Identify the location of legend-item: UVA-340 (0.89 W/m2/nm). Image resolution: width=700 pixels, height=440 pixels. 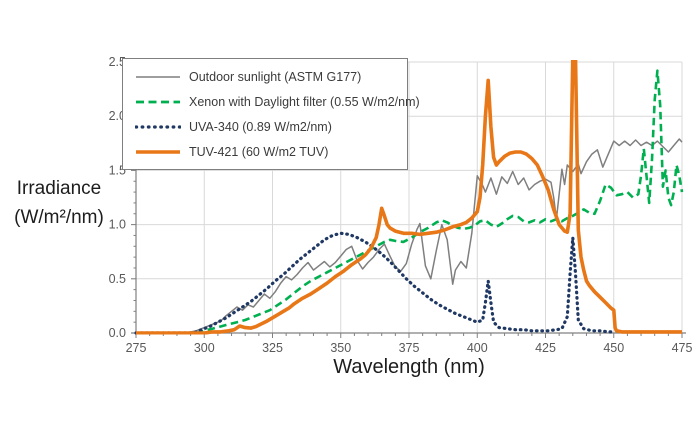
(267, 127).